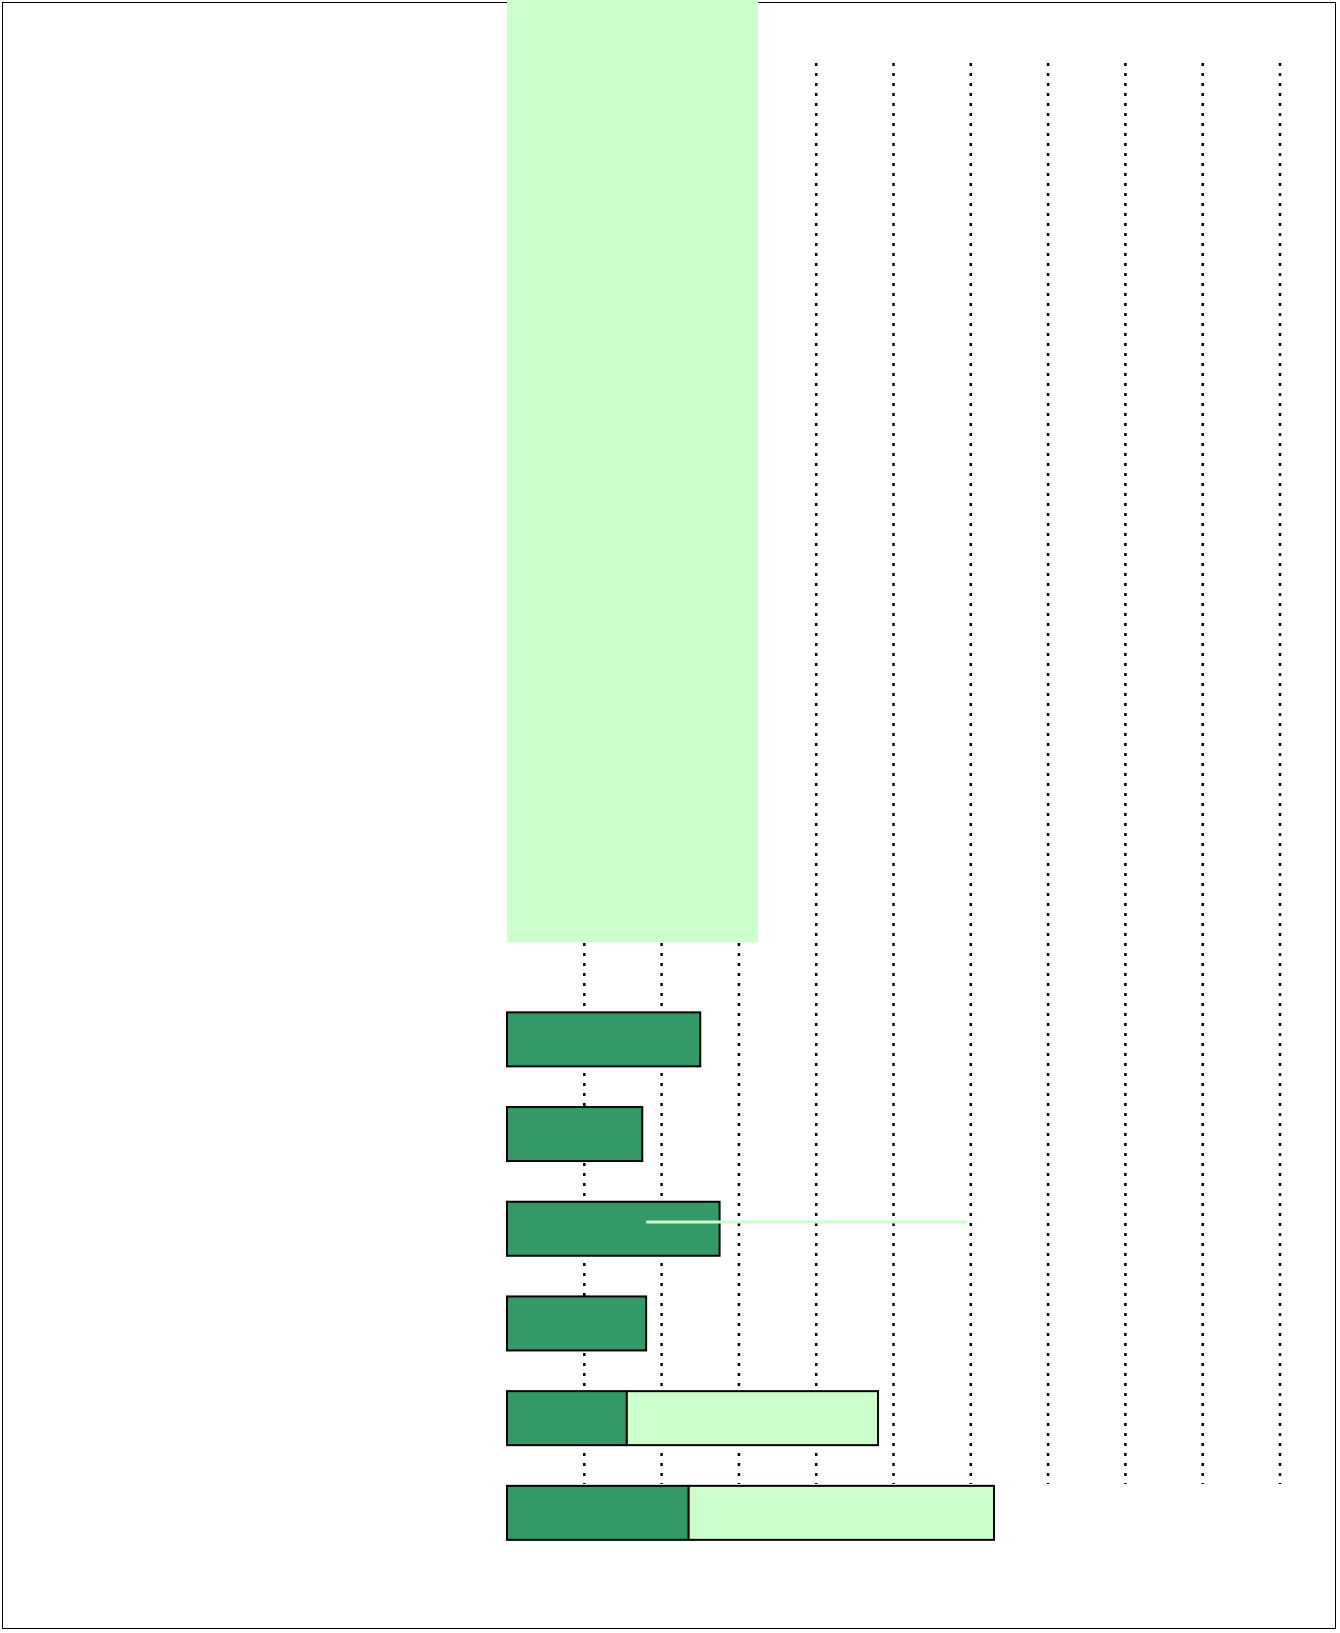 This screenshot has height=1633, width=1340. I want to click on bars, so click(750, 1276).